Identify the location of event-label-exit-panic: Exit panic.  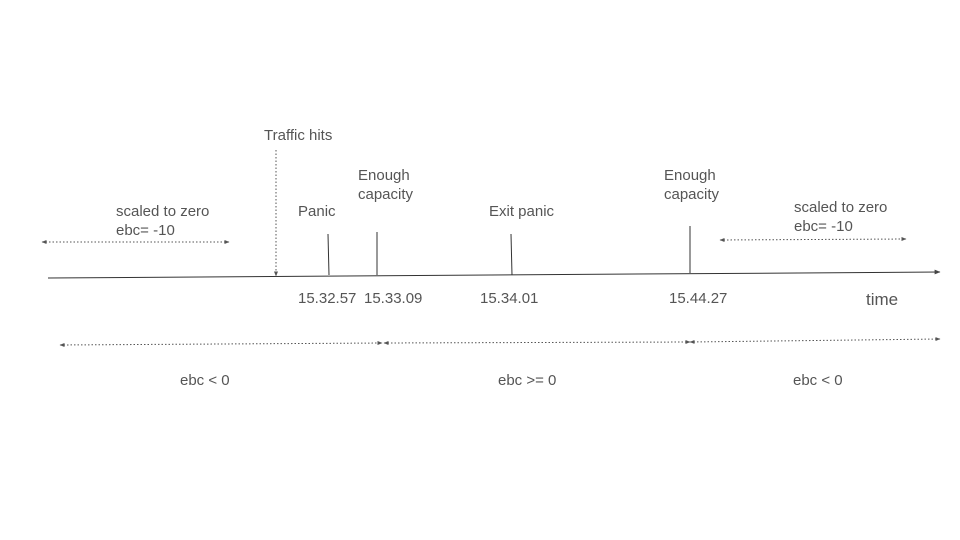
(521, 211).